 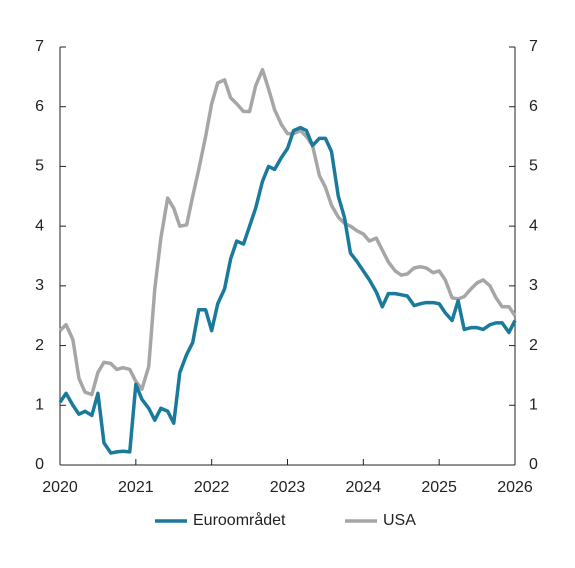 What do you see at coordinates (533, 285) in the screenshot?
I see `y2-tick-label: 3` at bounding box center [533, 285].